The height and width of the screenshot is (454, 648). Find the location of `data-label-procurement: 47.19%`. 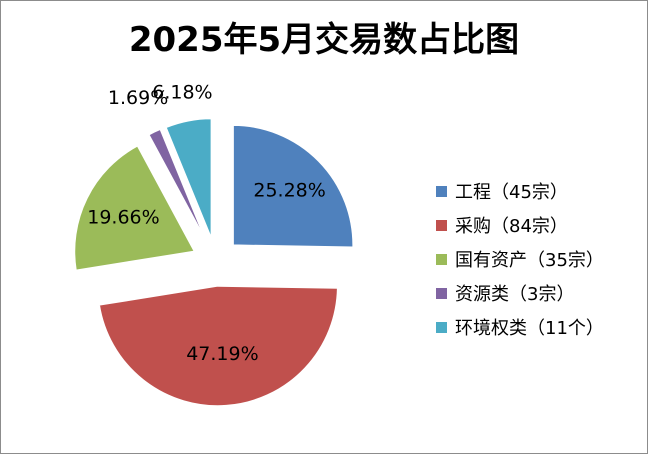

data-label-procurement: 47.19% is located at coordinates (222, 354).